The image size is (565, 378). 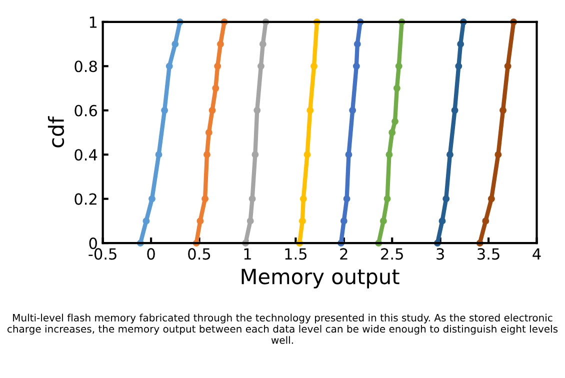 What do you see at coordinates (85, 199) in the screenshot?
I see `y-tick-label: 0.2` at bounding box center [85, 199].